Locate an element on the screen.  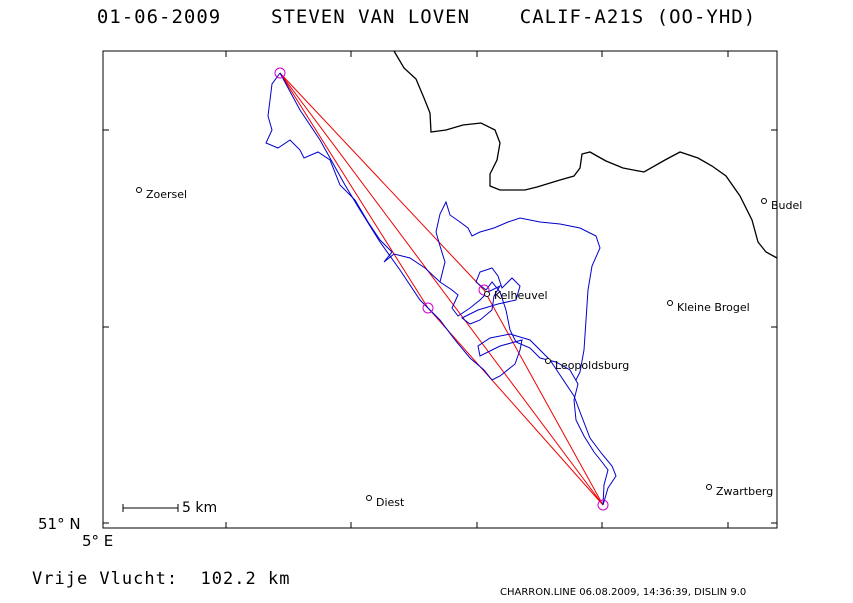
place-label-budel: Budel is located at coordinates (787, 205).